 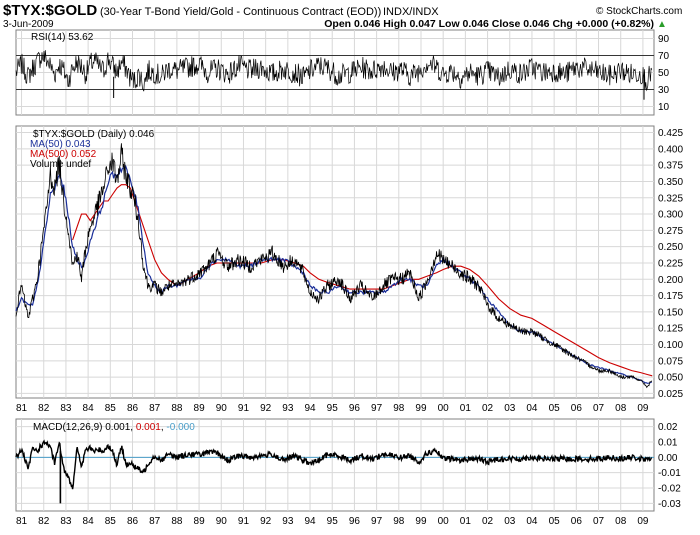 What do you see at coordinates (44, 521) in the screenshot?
I see `x-tick-label: 82` at bounding box center [44, 521].